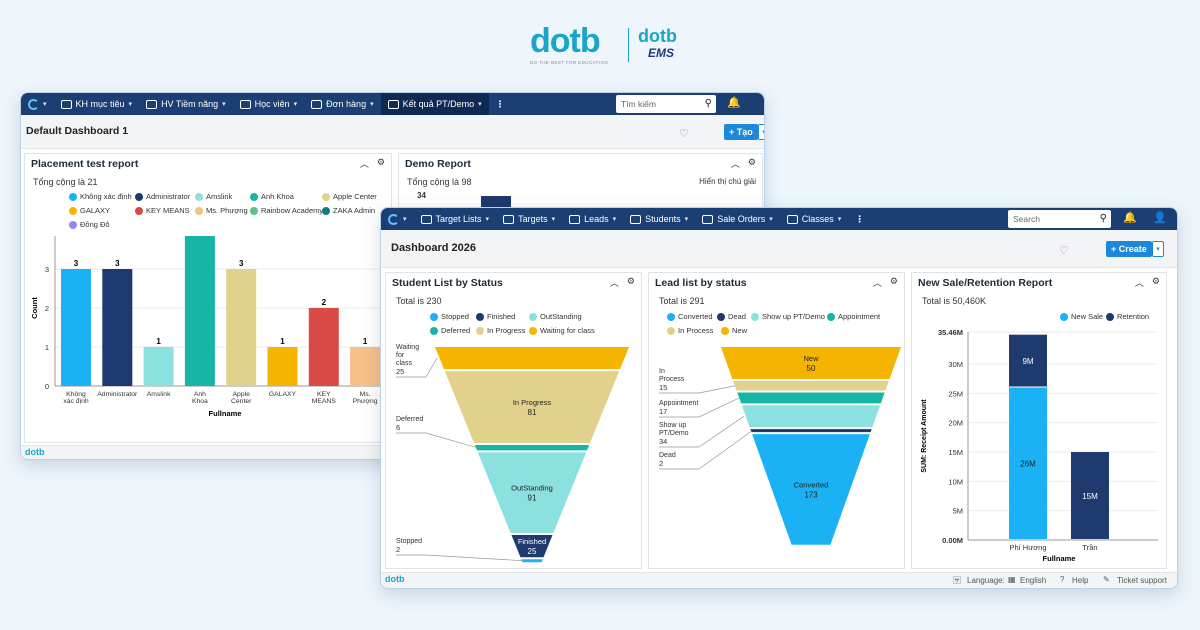  I want to click on y-tick-label: 20M, so click(955, 423).